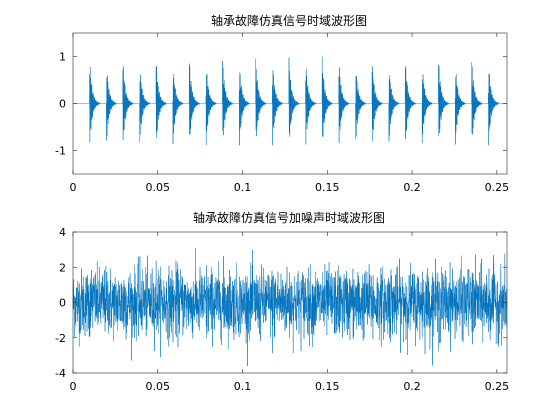 This screenshot has width=560, height=420. What do you see at coordinates (289, 217) in the screenshot?
I see `subplot-2-title: 轴承故障仿真信号加噪声时域波形图` at bounding box center [289, 217].